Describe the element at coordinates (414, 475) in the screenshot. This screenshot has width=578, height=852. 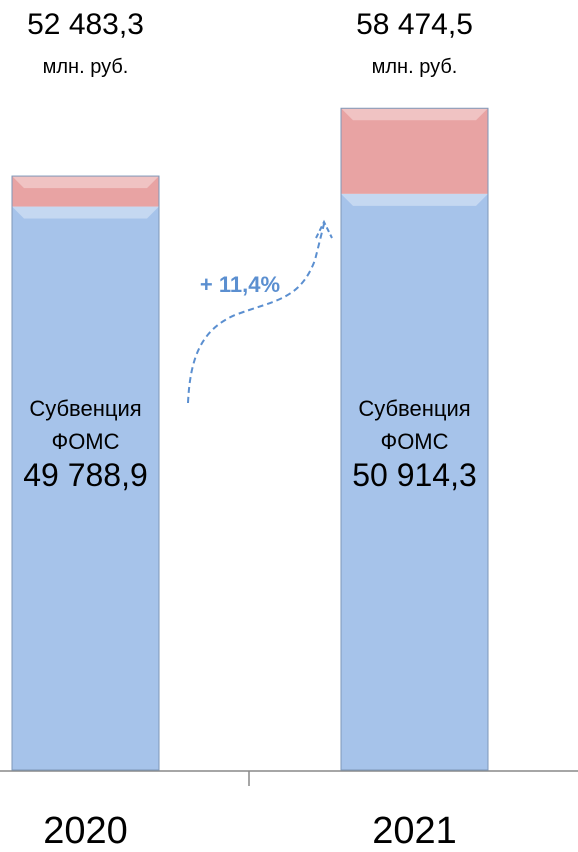
I see `value-label: 50 914,3` at that location.